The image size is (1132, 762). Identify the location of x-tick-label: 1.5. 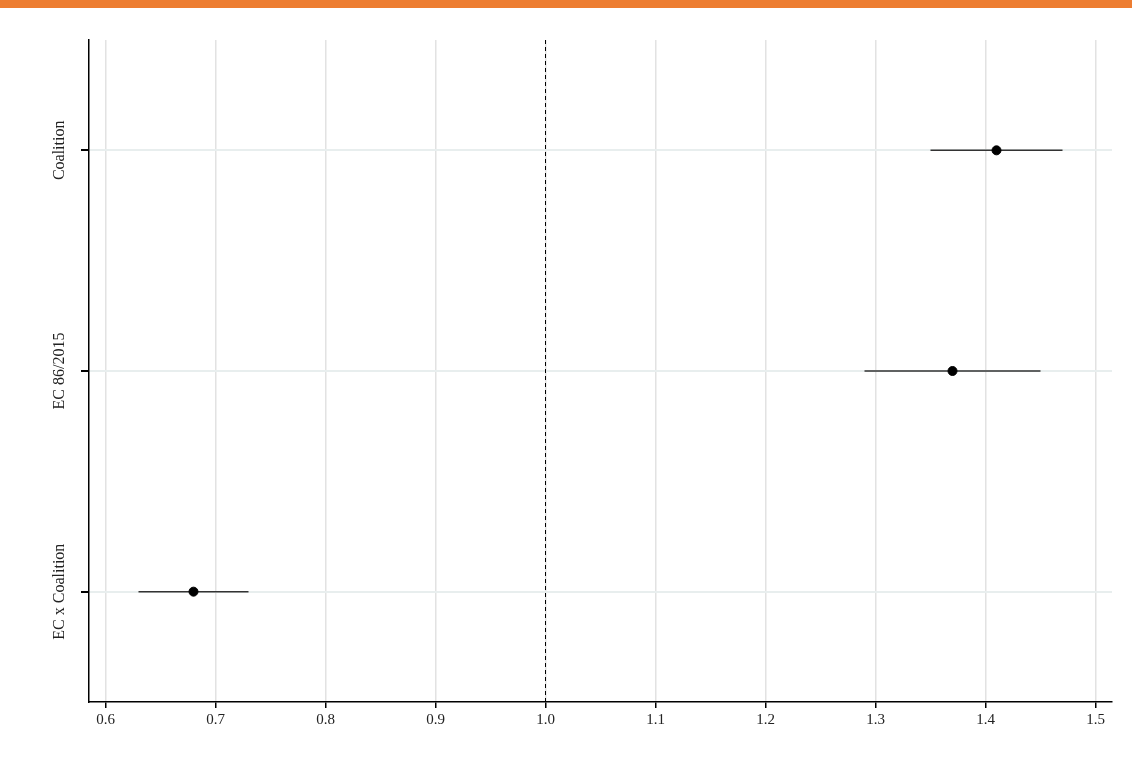
(1095, 718).